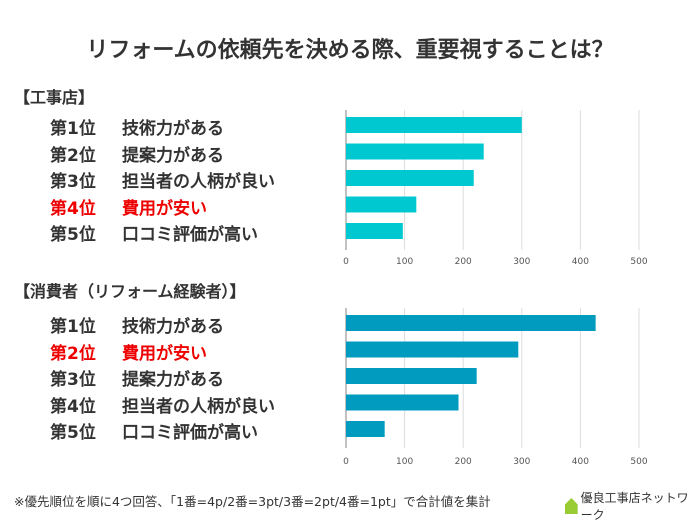 The image size is (700, 525). I want to click on house-logo-icon, so click(571, 506).